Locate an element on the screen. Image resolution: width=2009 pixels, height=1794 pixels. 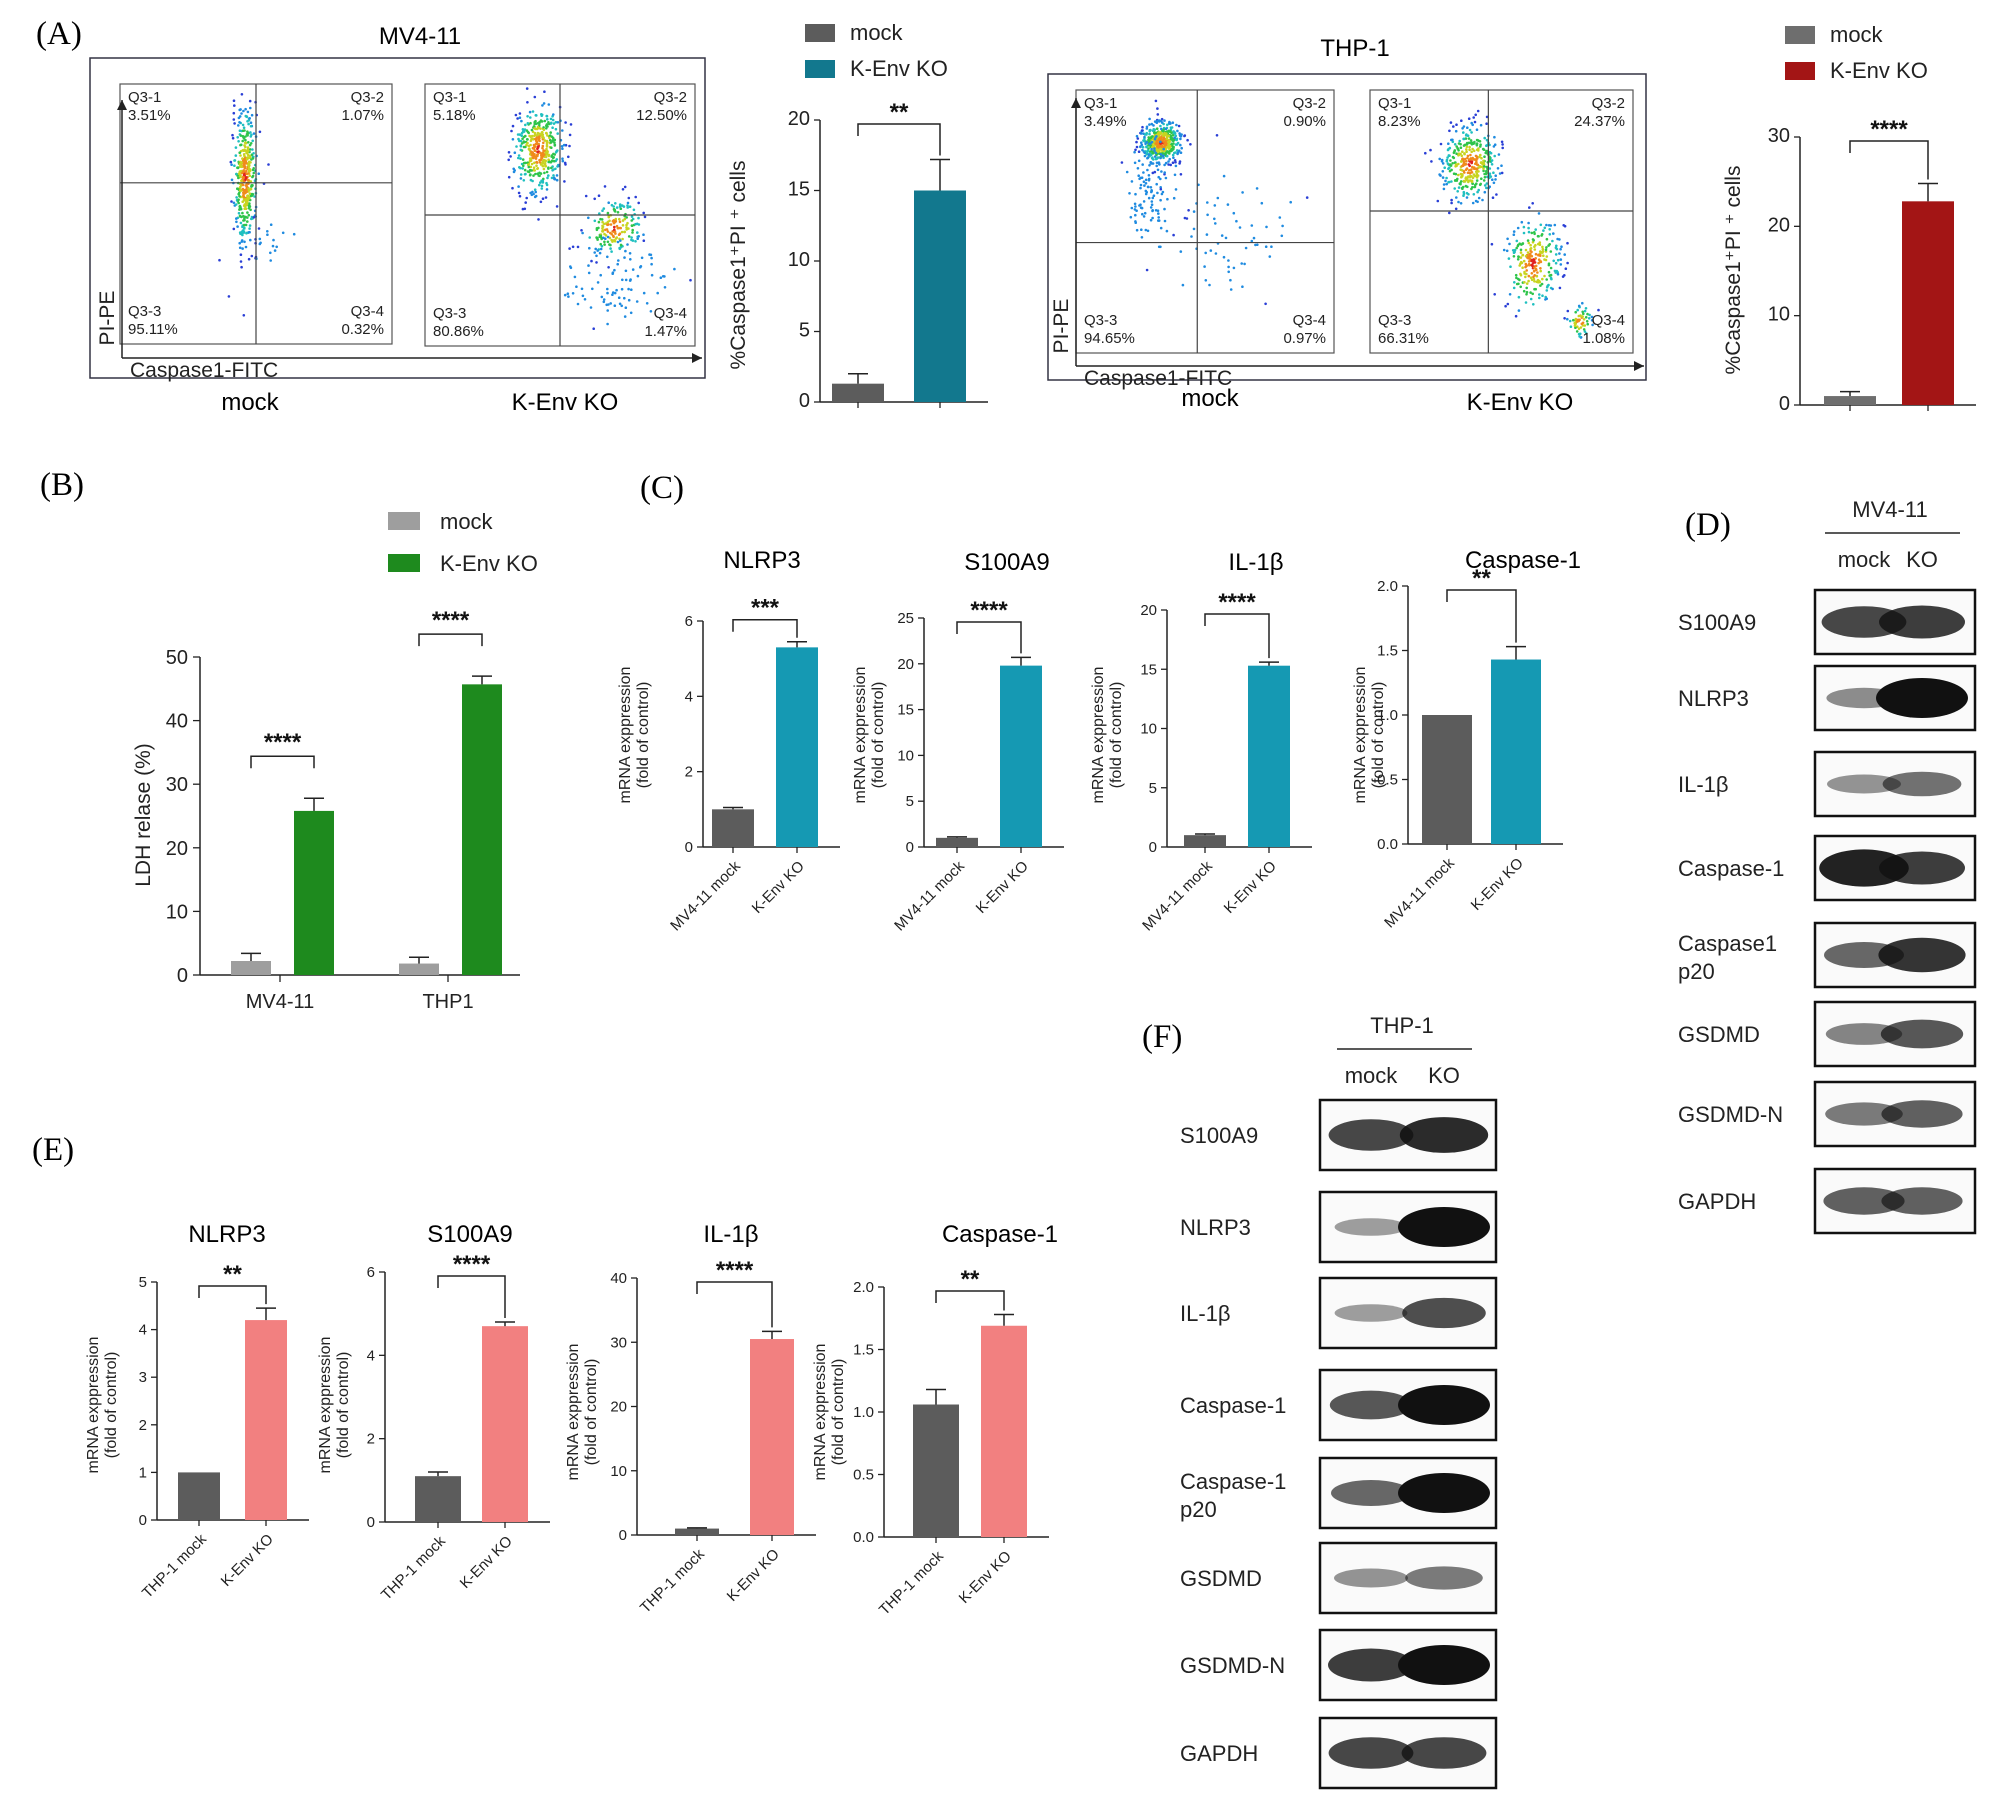
significance-label: ** is located at coordinates (970, 1279).